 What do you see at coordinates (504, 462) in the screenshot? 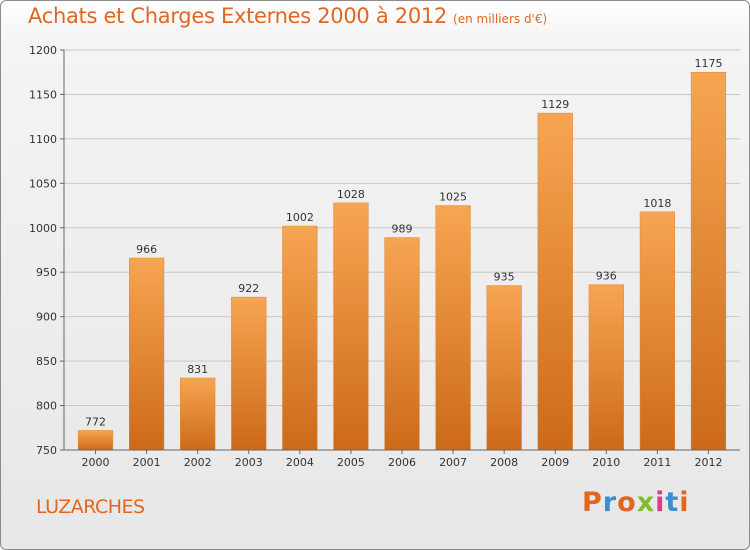
I see `x-tick-label: 2008` at bounding box center [504, 462].